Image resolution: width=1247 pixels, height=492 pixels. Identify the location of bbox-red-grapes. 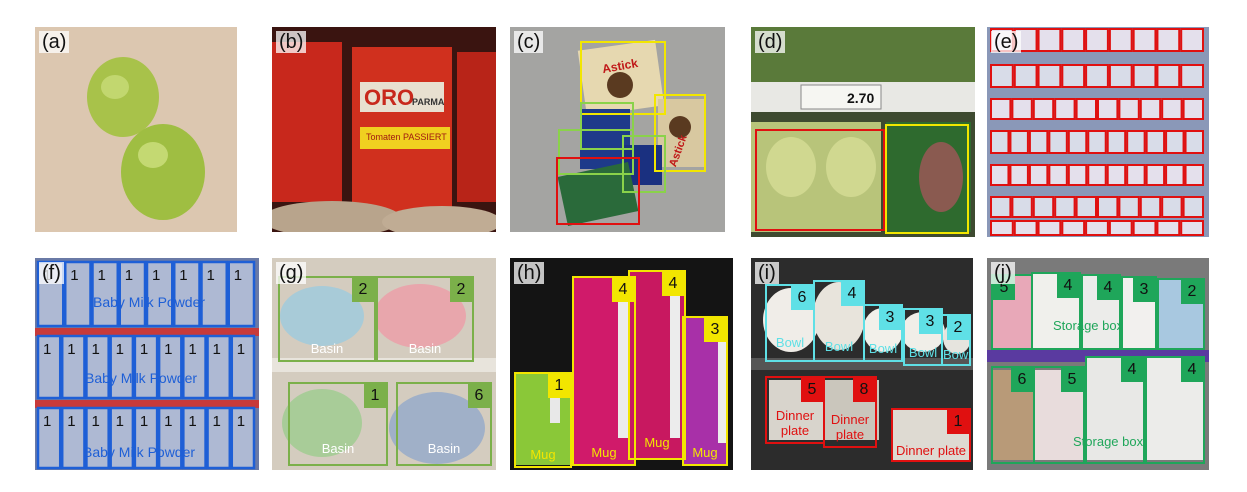
(820, 180).